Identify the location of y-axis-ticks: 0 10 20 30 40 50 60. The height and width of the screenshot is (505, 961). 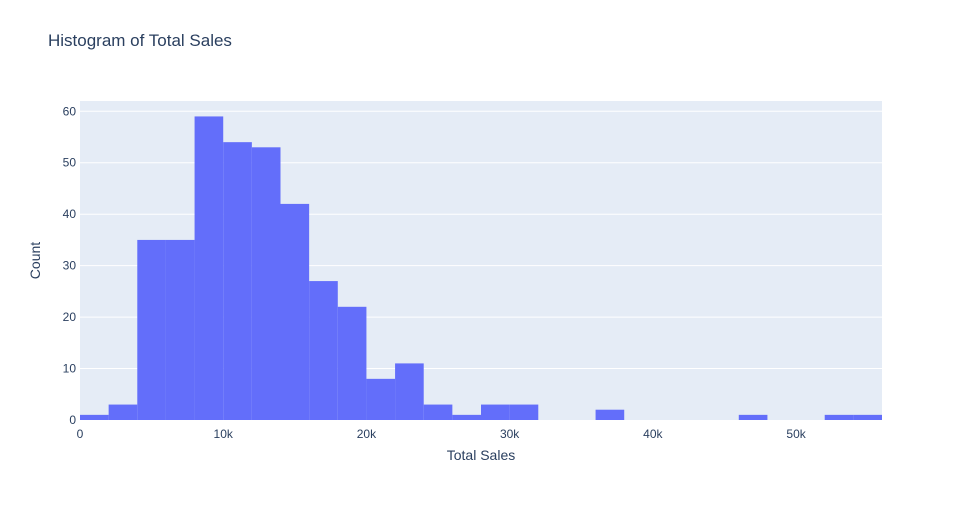
(70, 265).